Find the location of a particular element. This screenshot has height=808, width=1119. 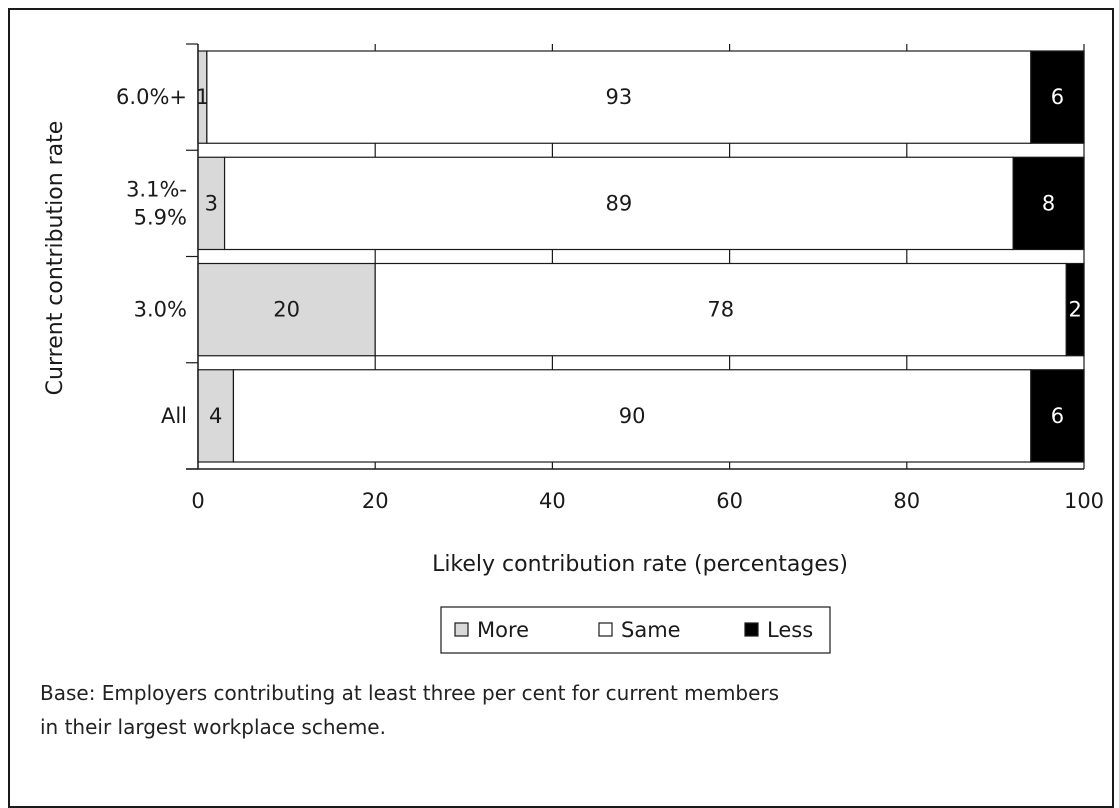

legend-label-less: Less is located at coordinates (790, 630).